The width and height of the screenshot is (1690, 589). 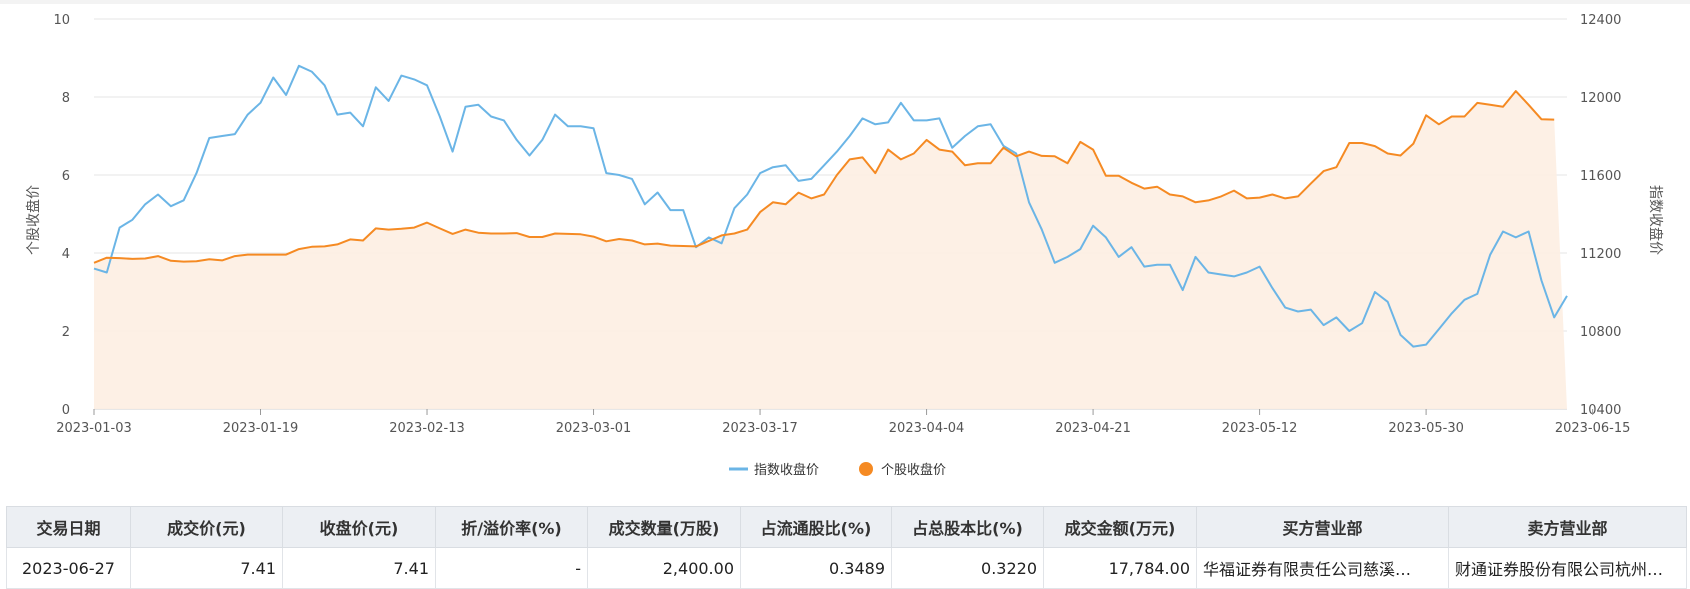 I want to click on legend-item-index: 指数收盘价, so click(x=774, y=470).